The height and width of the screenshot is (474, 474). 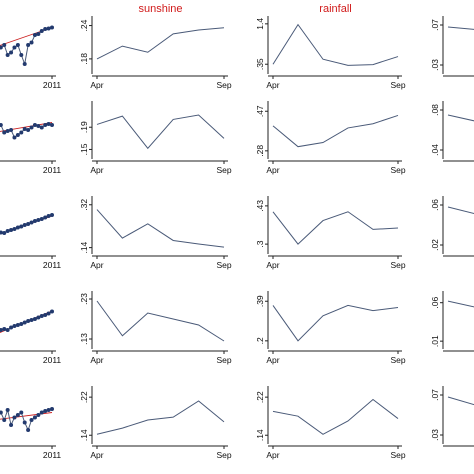 What do you see at coordinates (435, 110) in the screenshot?
I see `y-tick-label: .08` at bounding box center [435, 110].